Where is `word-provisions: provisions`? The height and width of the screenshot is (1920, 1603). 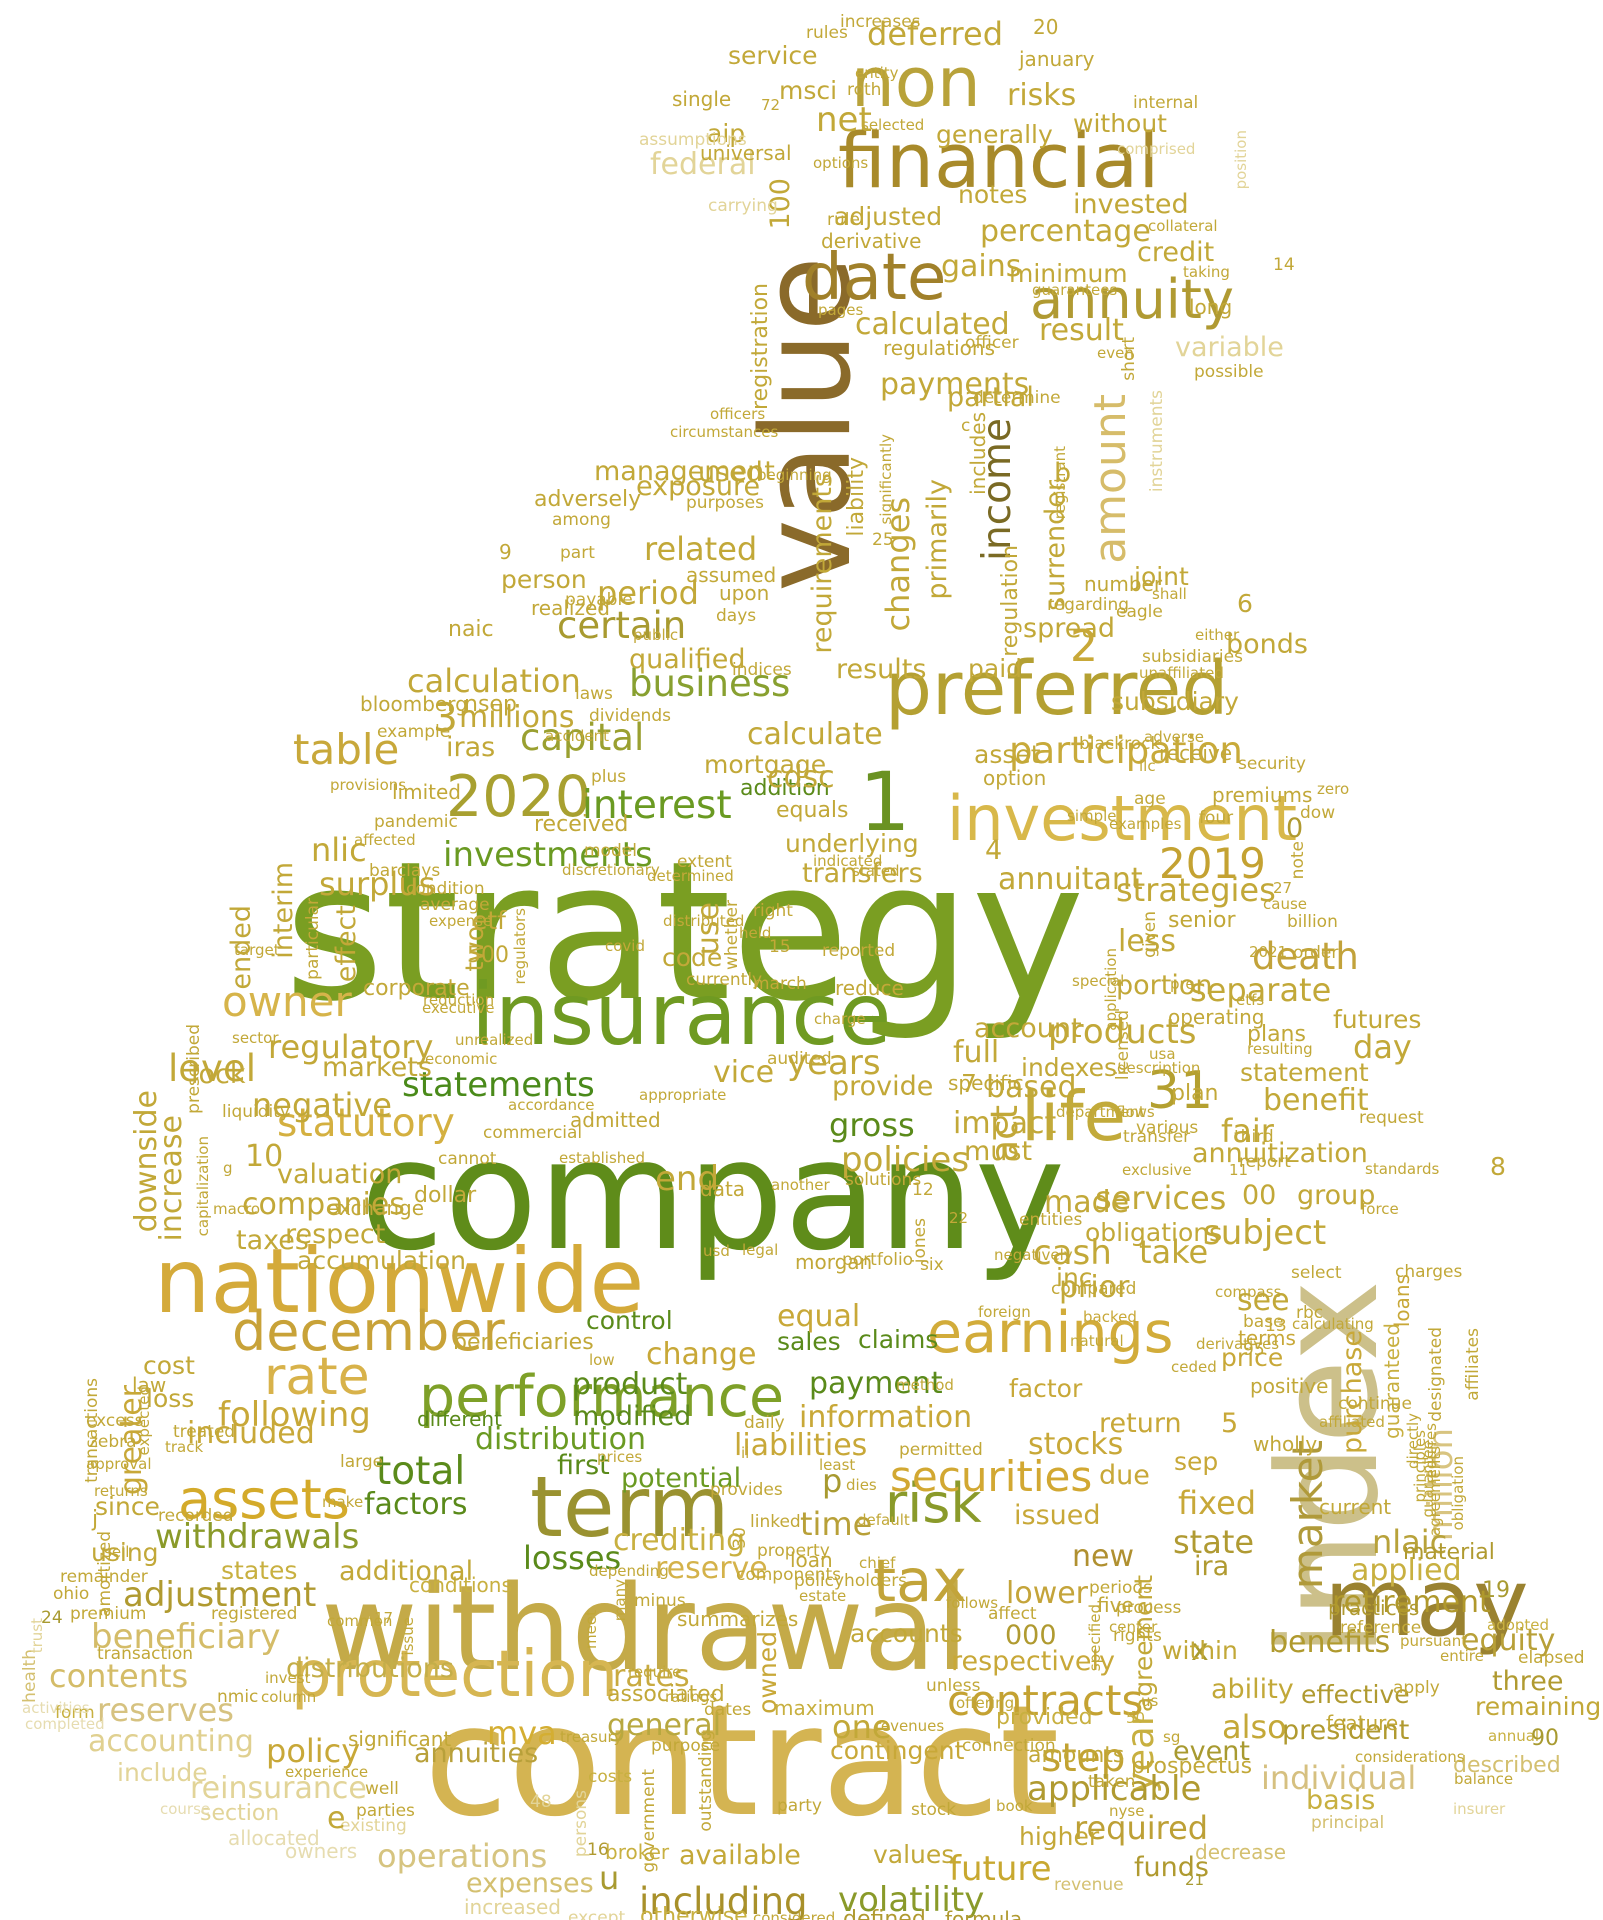
word-provisions: provisions is located at coordinates (368, 785).